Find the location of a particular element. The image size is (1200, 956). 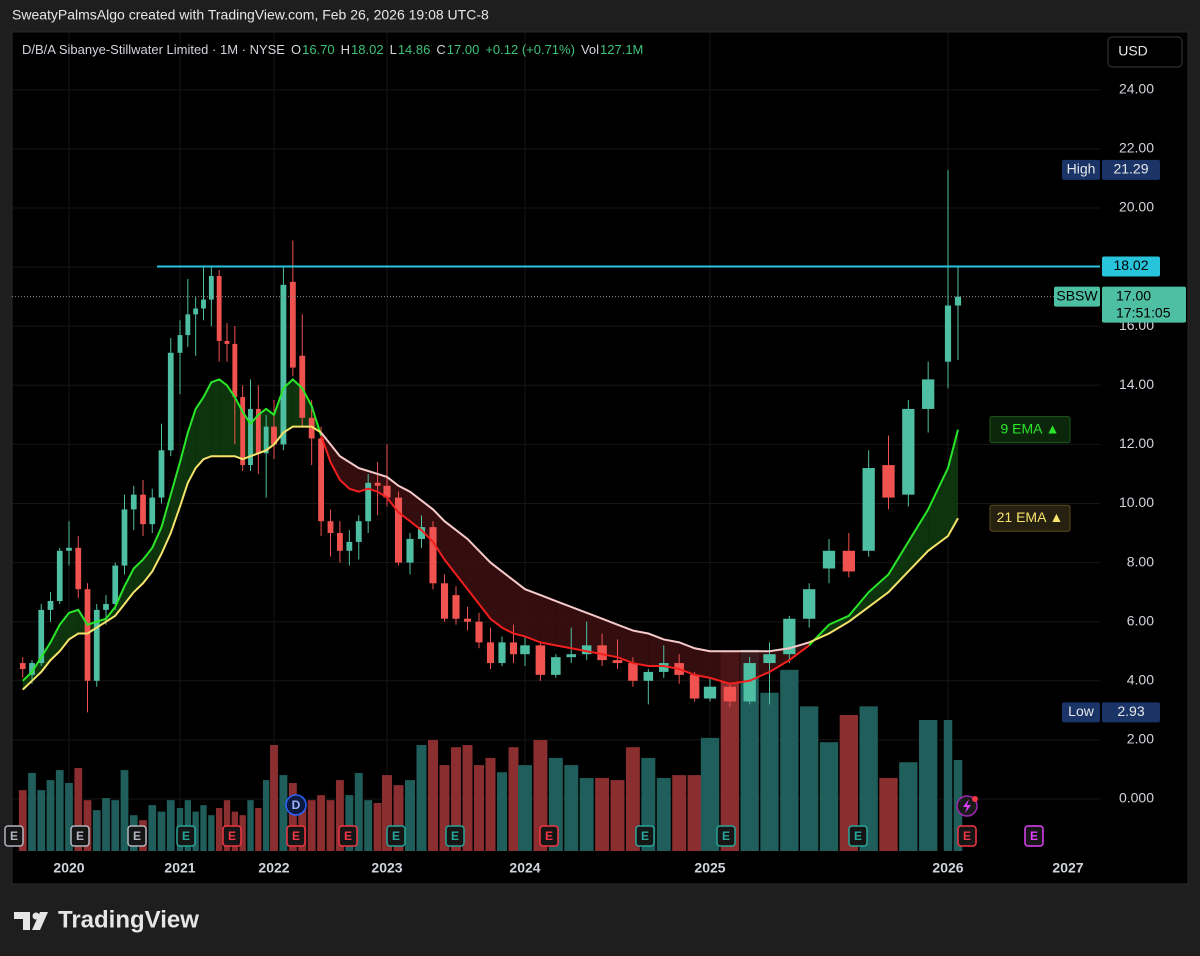

last-price-box is located at coordinates (1144, 304).